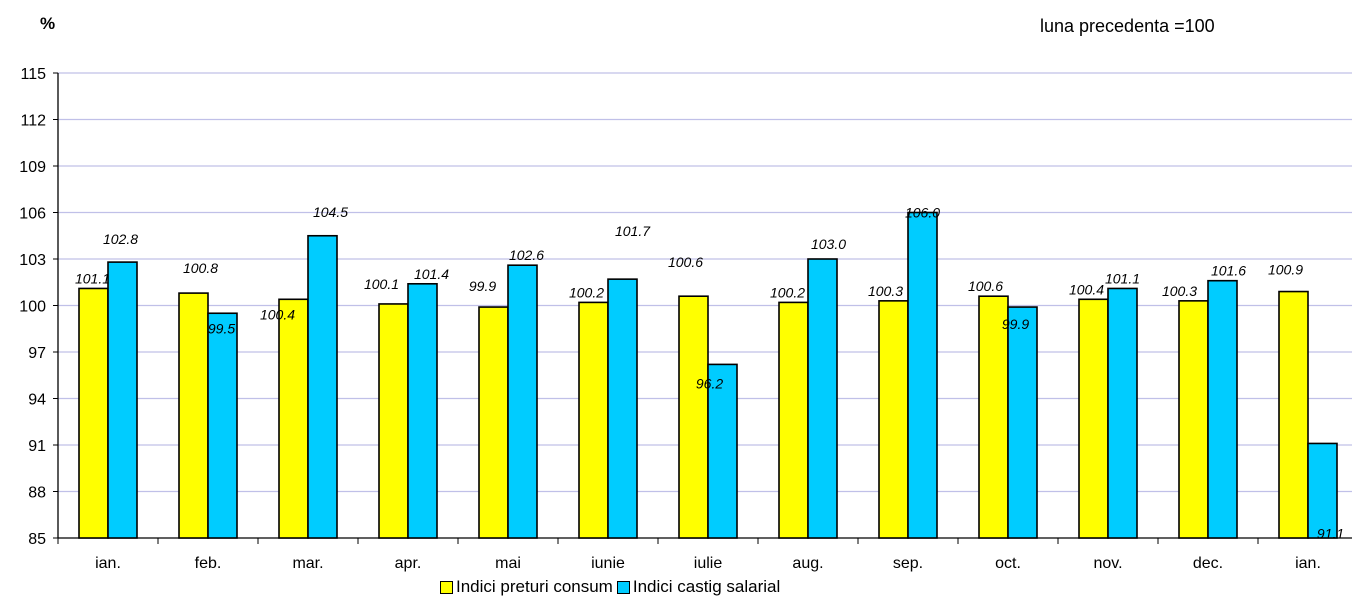 Image resolution: width=1352 pixels, height=600 pixels. I want to click on base-note: luna precedenta =100, so click(1127, 26).